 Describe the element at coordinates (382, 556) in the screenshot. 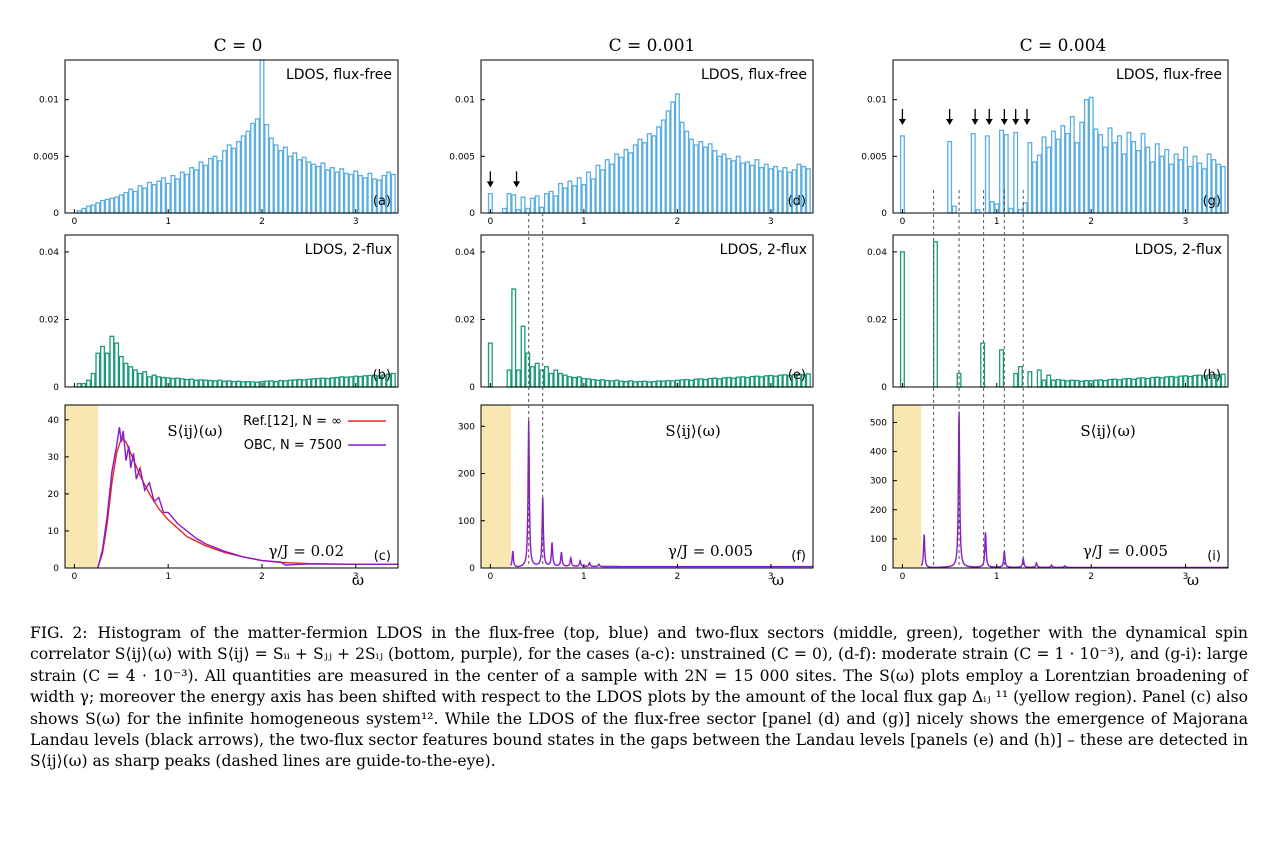

I see `panel-letter: (c)` at that location.